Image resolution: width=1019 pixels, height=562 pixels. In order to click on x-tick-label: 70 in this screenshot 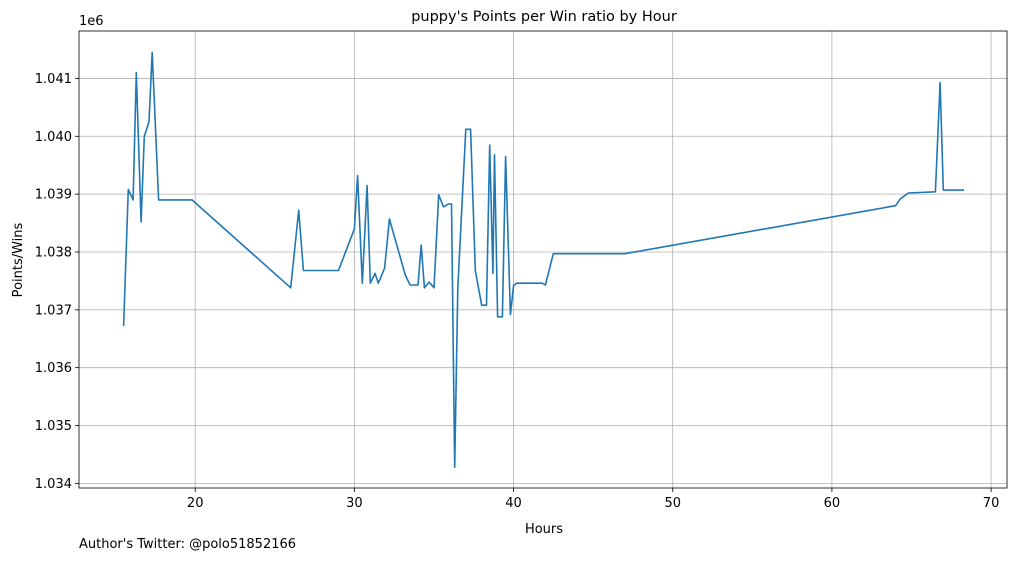, I will do `click(991, 503)`.